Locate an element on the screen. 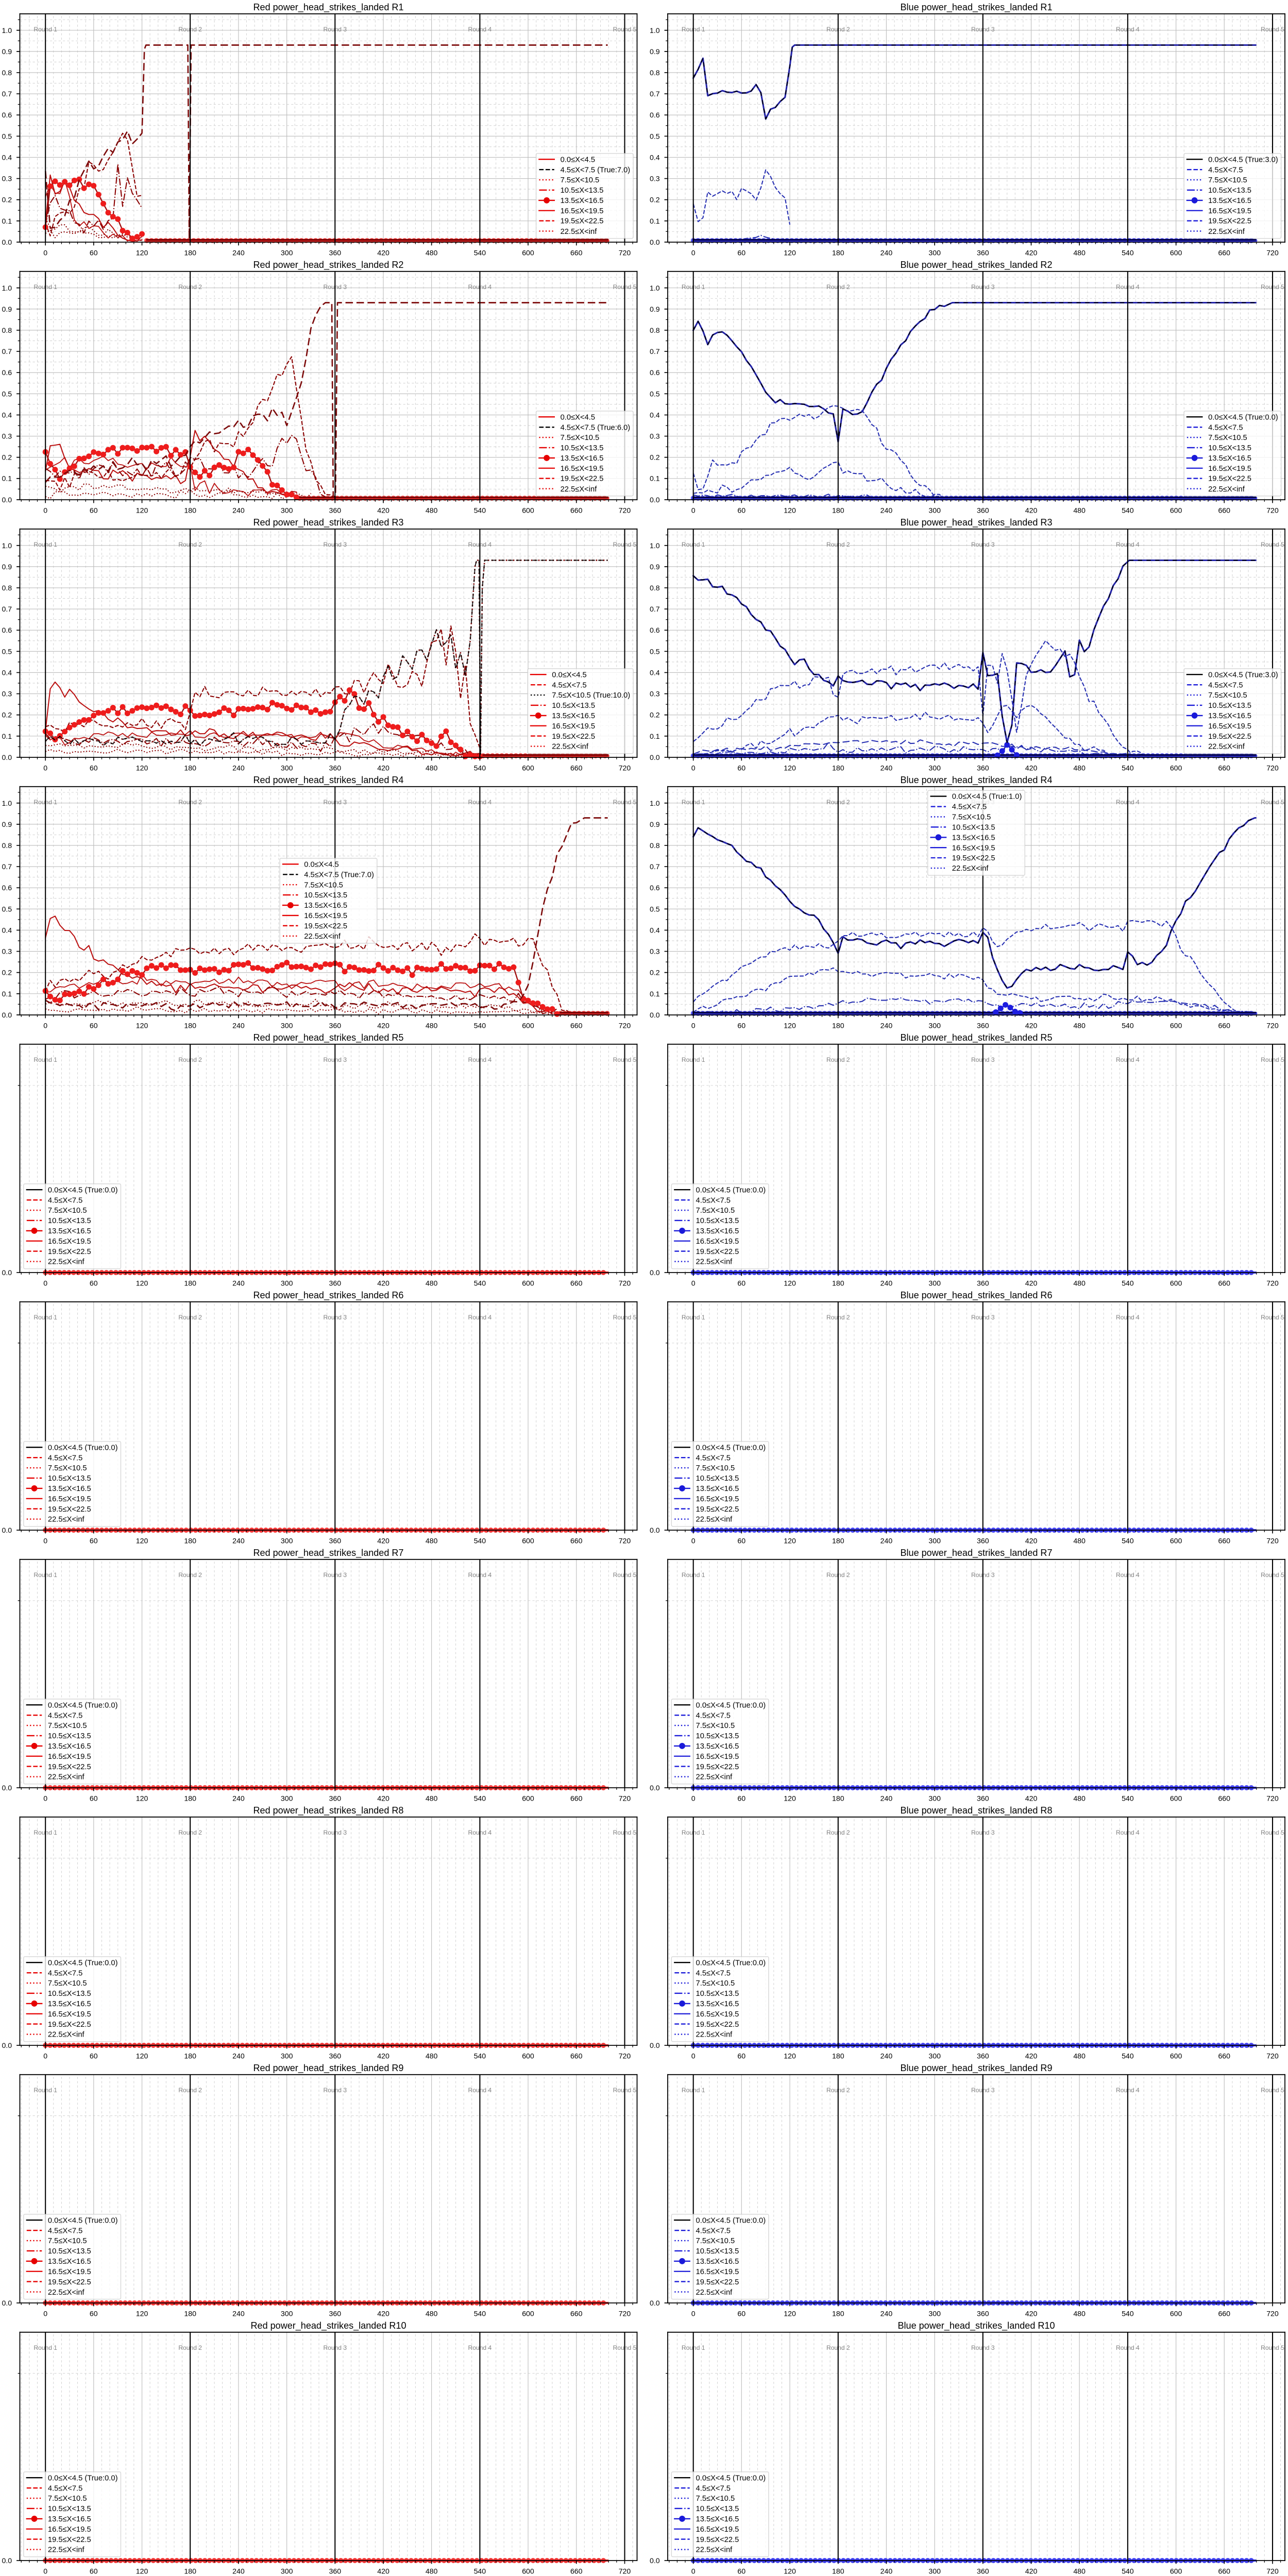 Image resolution: width=1288 pixels, height=2576 pixels. svg-text:Blue power_head_strikes_landed: Blue power_head_strikes_landed R3 is located at coordinates (977, 522).